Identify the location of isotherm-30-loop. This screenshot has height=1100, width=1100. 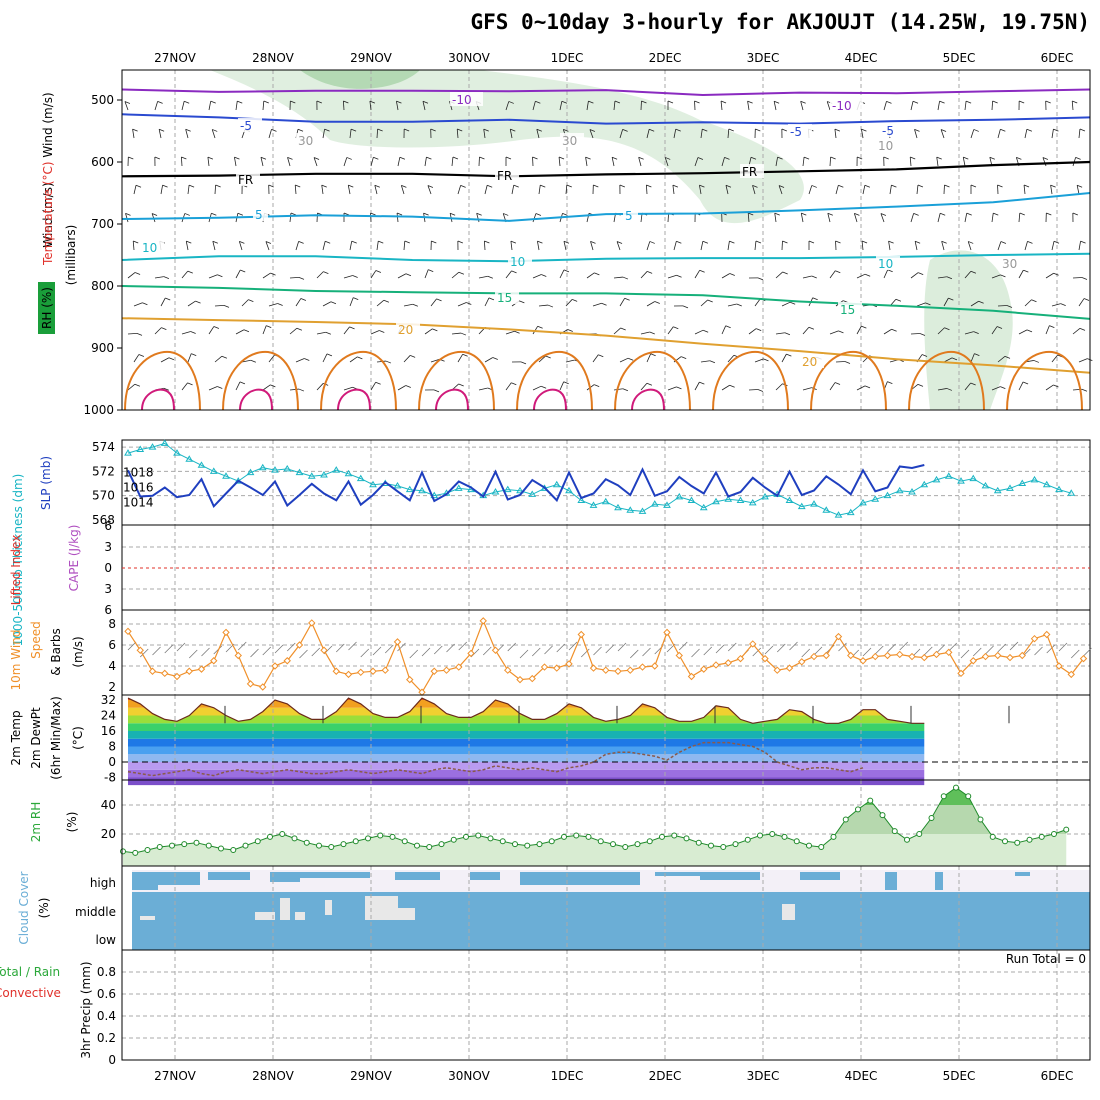
(354, 399).